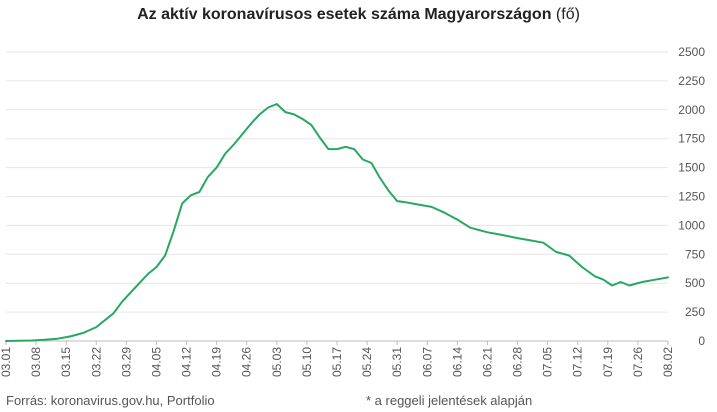  What do you see at coordinates (367, 362) in the screenshot?
I see `x-tick-label-05.24: 05.24` at bounding box center [367, 362].